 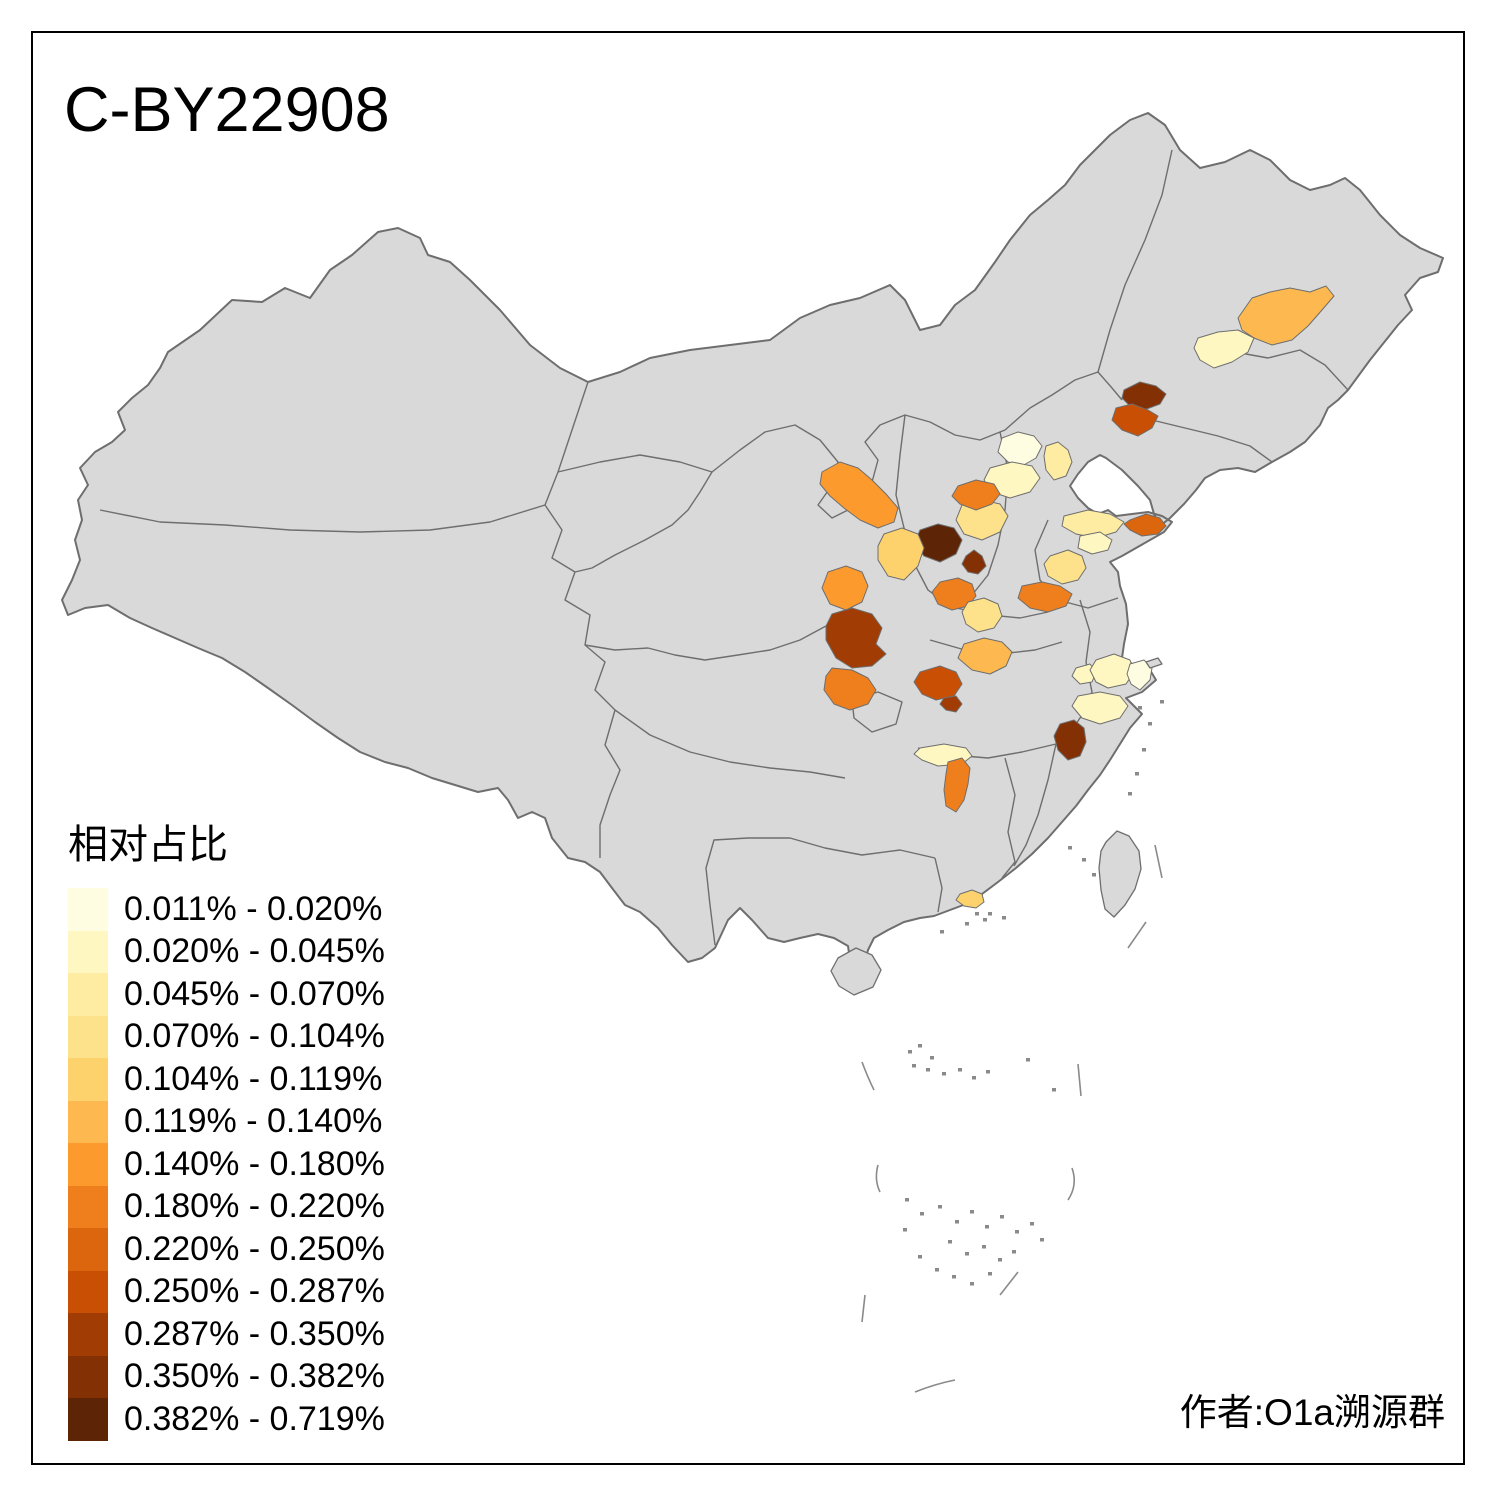 I want to click on legend-label: 0.140% - 0.180%, so click(x=254, y=1163).